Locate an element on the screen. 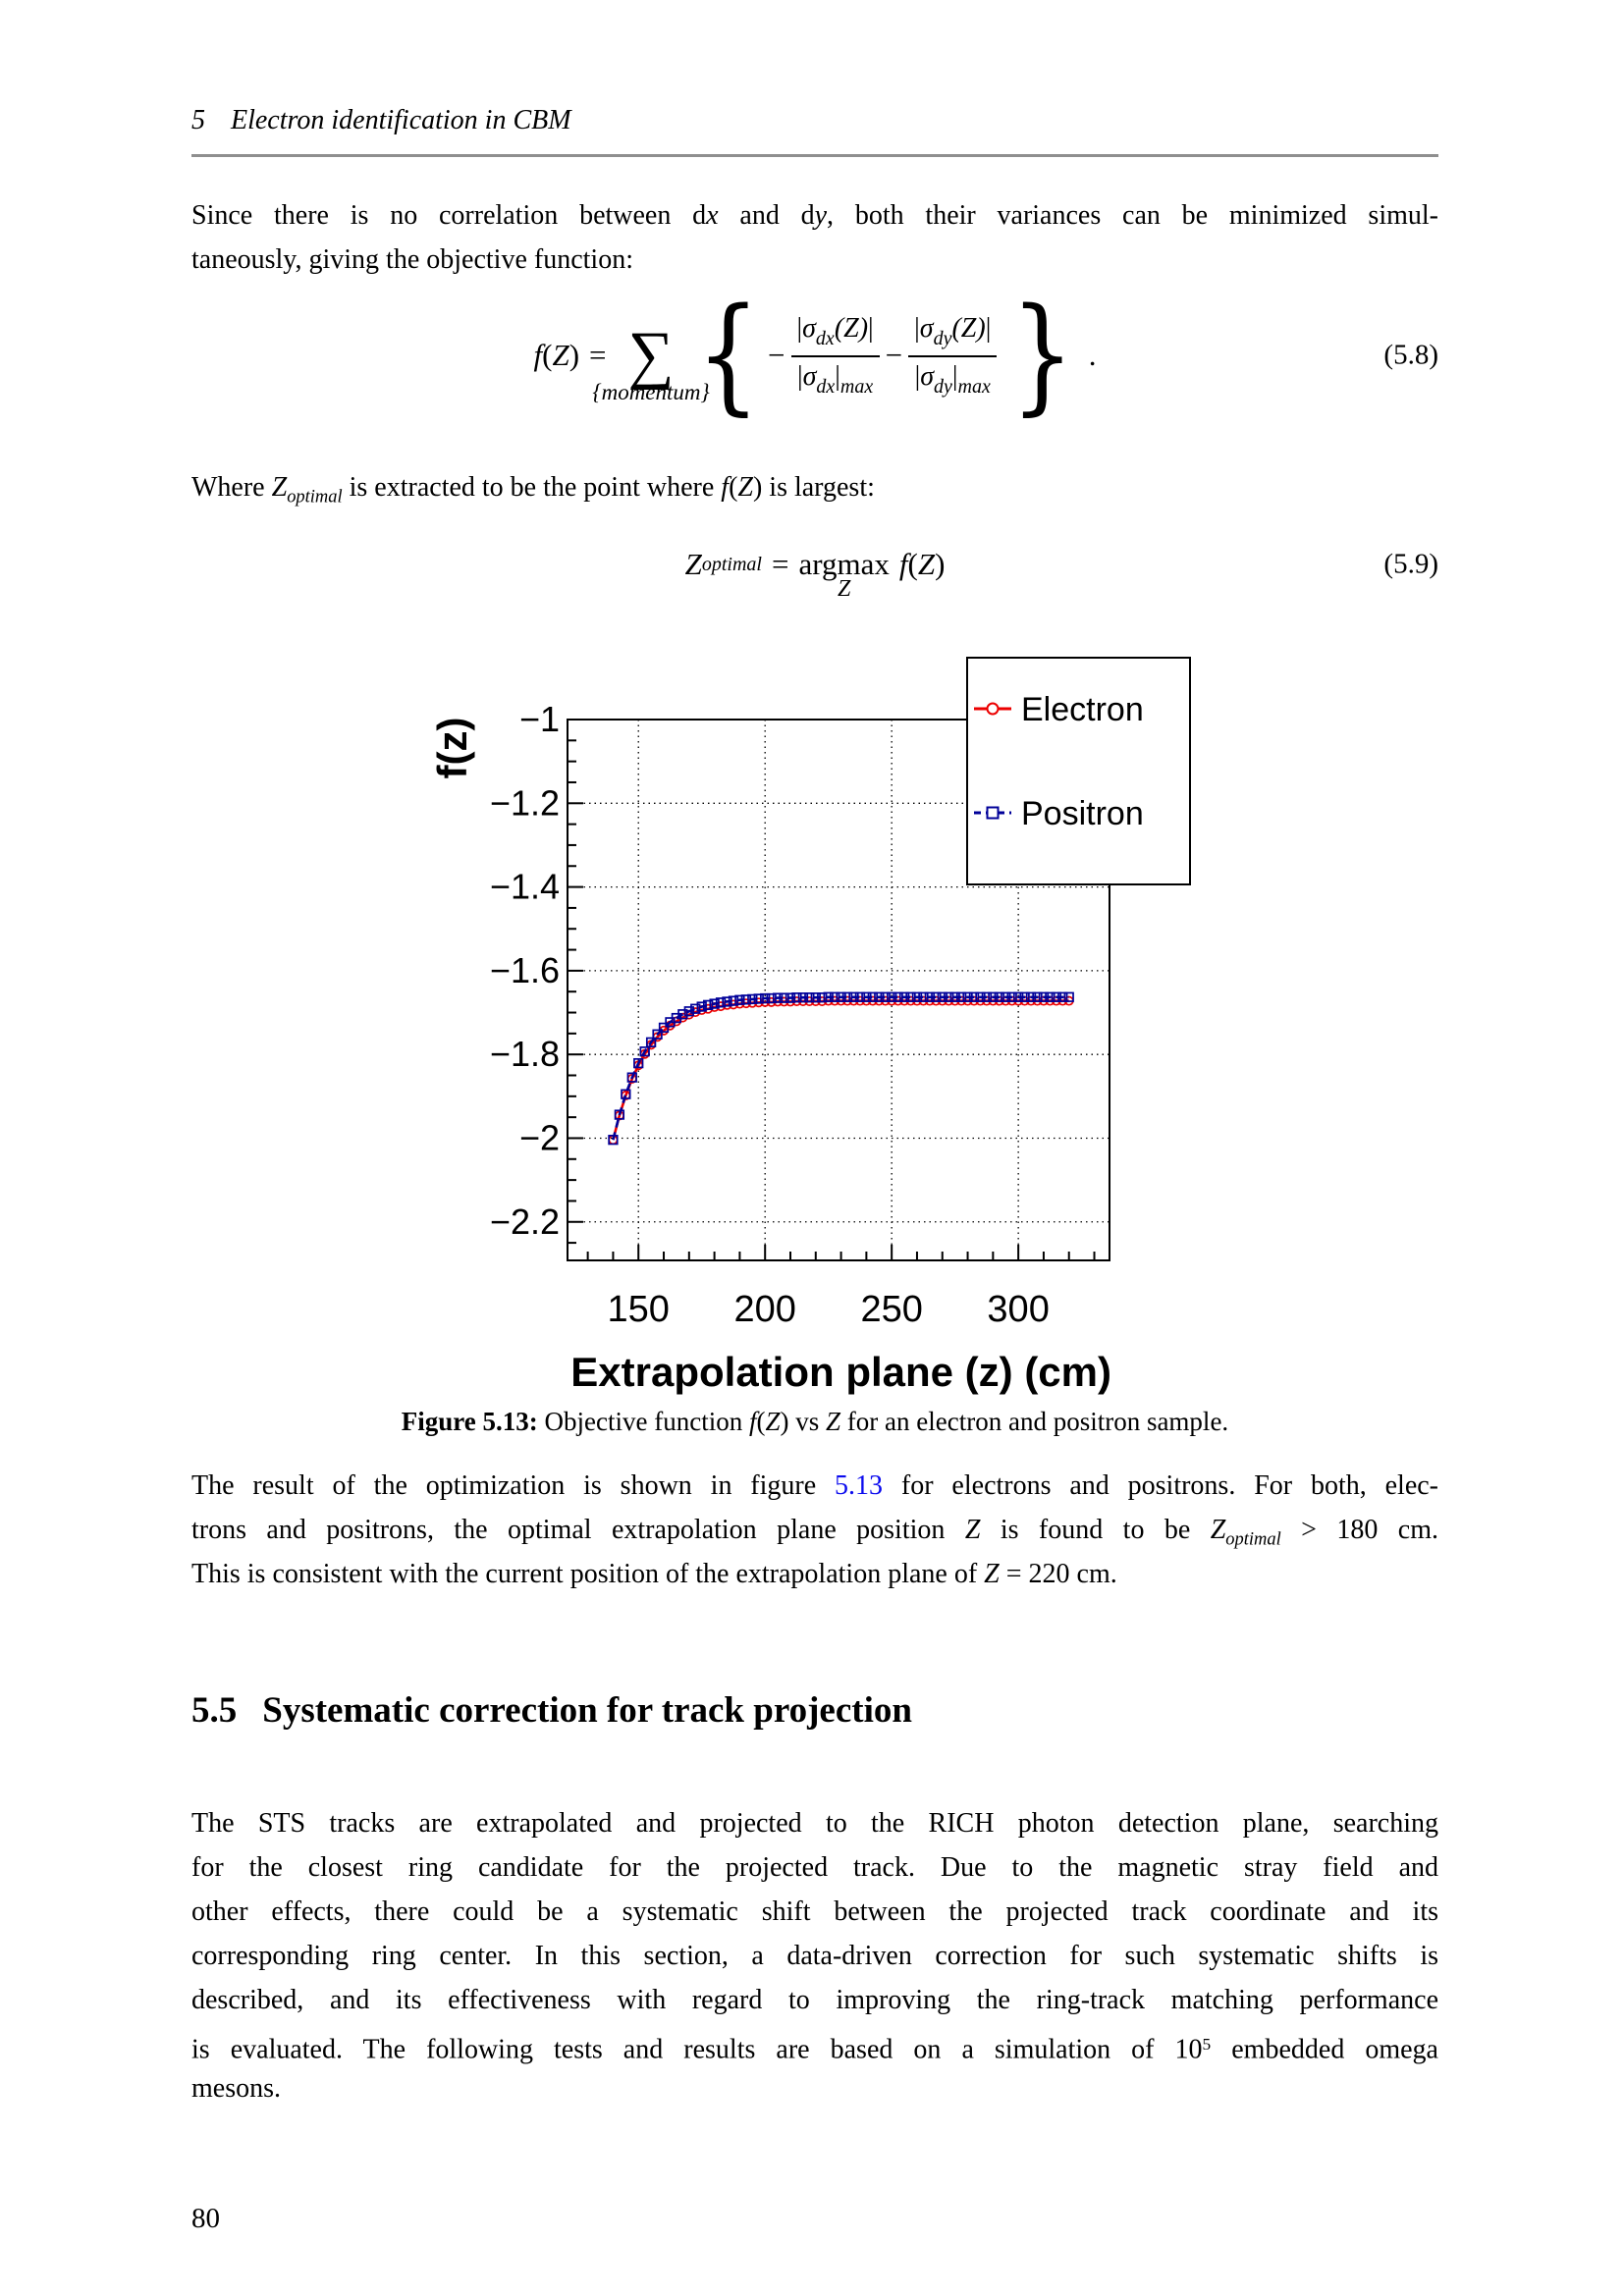  x-tick-labels: 150 200 250 300 is located at coordinates (829, 1310).